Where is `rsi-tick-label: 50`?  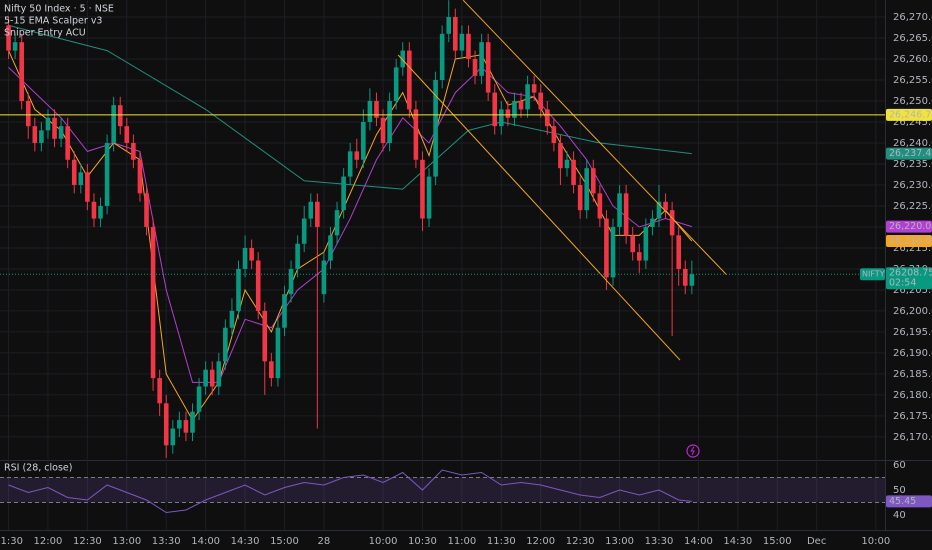 rsi-tick-label: 50 is located at coordinates (899, 490).